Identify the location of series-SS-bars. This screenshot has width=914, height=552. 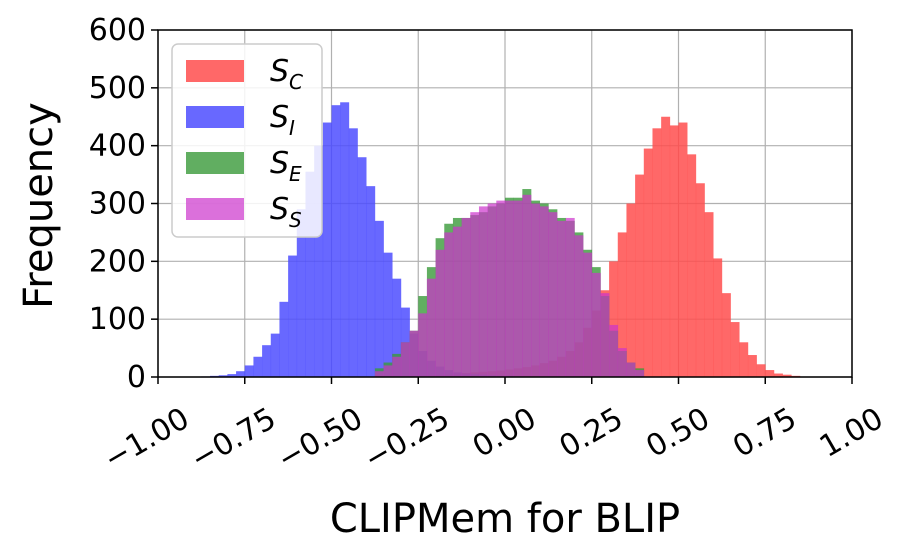
(509, 285).